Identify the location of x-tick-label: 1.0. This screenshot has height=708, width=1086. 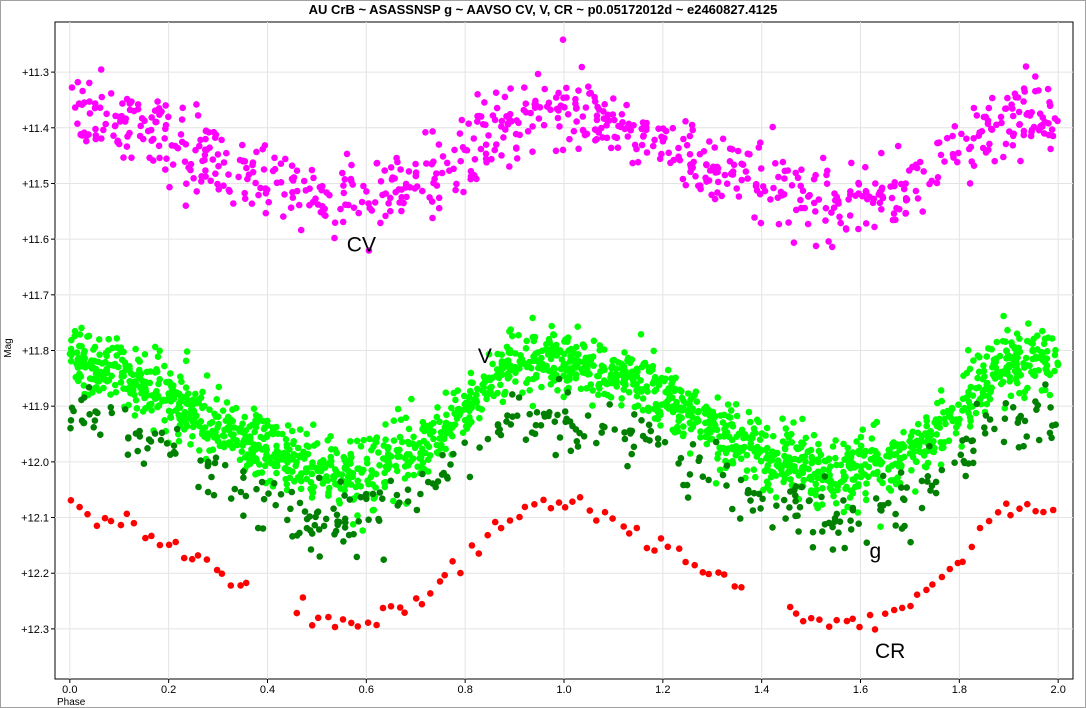
(563, 690).